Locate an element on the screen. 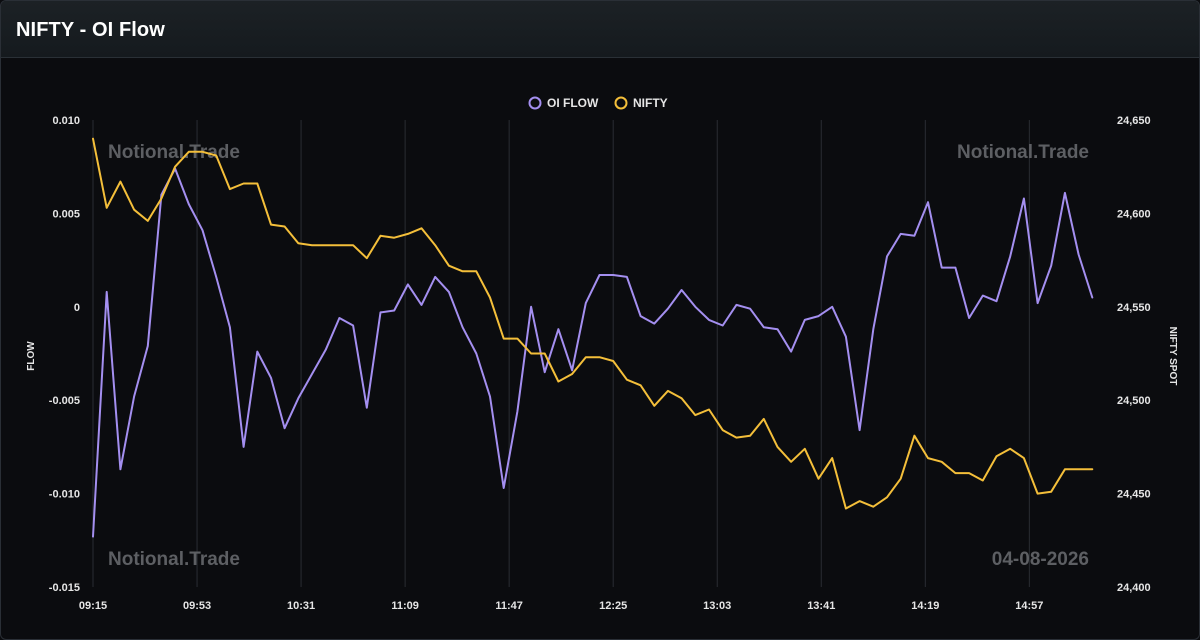 Image resolution: width=1200 pixels, height=640 pixels. y-tick-label-right: 24,400 is located at coordinates (1134, 588).